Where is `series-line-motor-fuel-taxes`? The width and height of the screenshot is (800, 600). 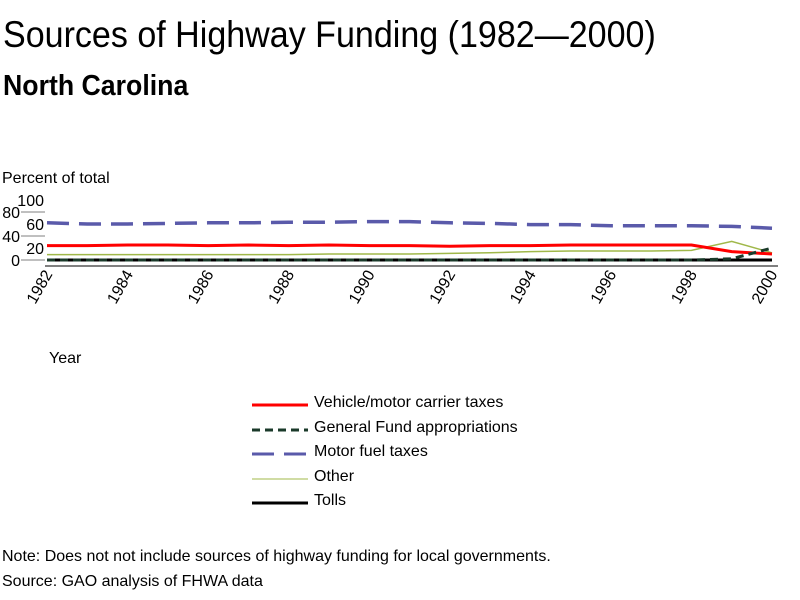 series-line-motor-fuel-taxes is located at coordinates (409, 224).